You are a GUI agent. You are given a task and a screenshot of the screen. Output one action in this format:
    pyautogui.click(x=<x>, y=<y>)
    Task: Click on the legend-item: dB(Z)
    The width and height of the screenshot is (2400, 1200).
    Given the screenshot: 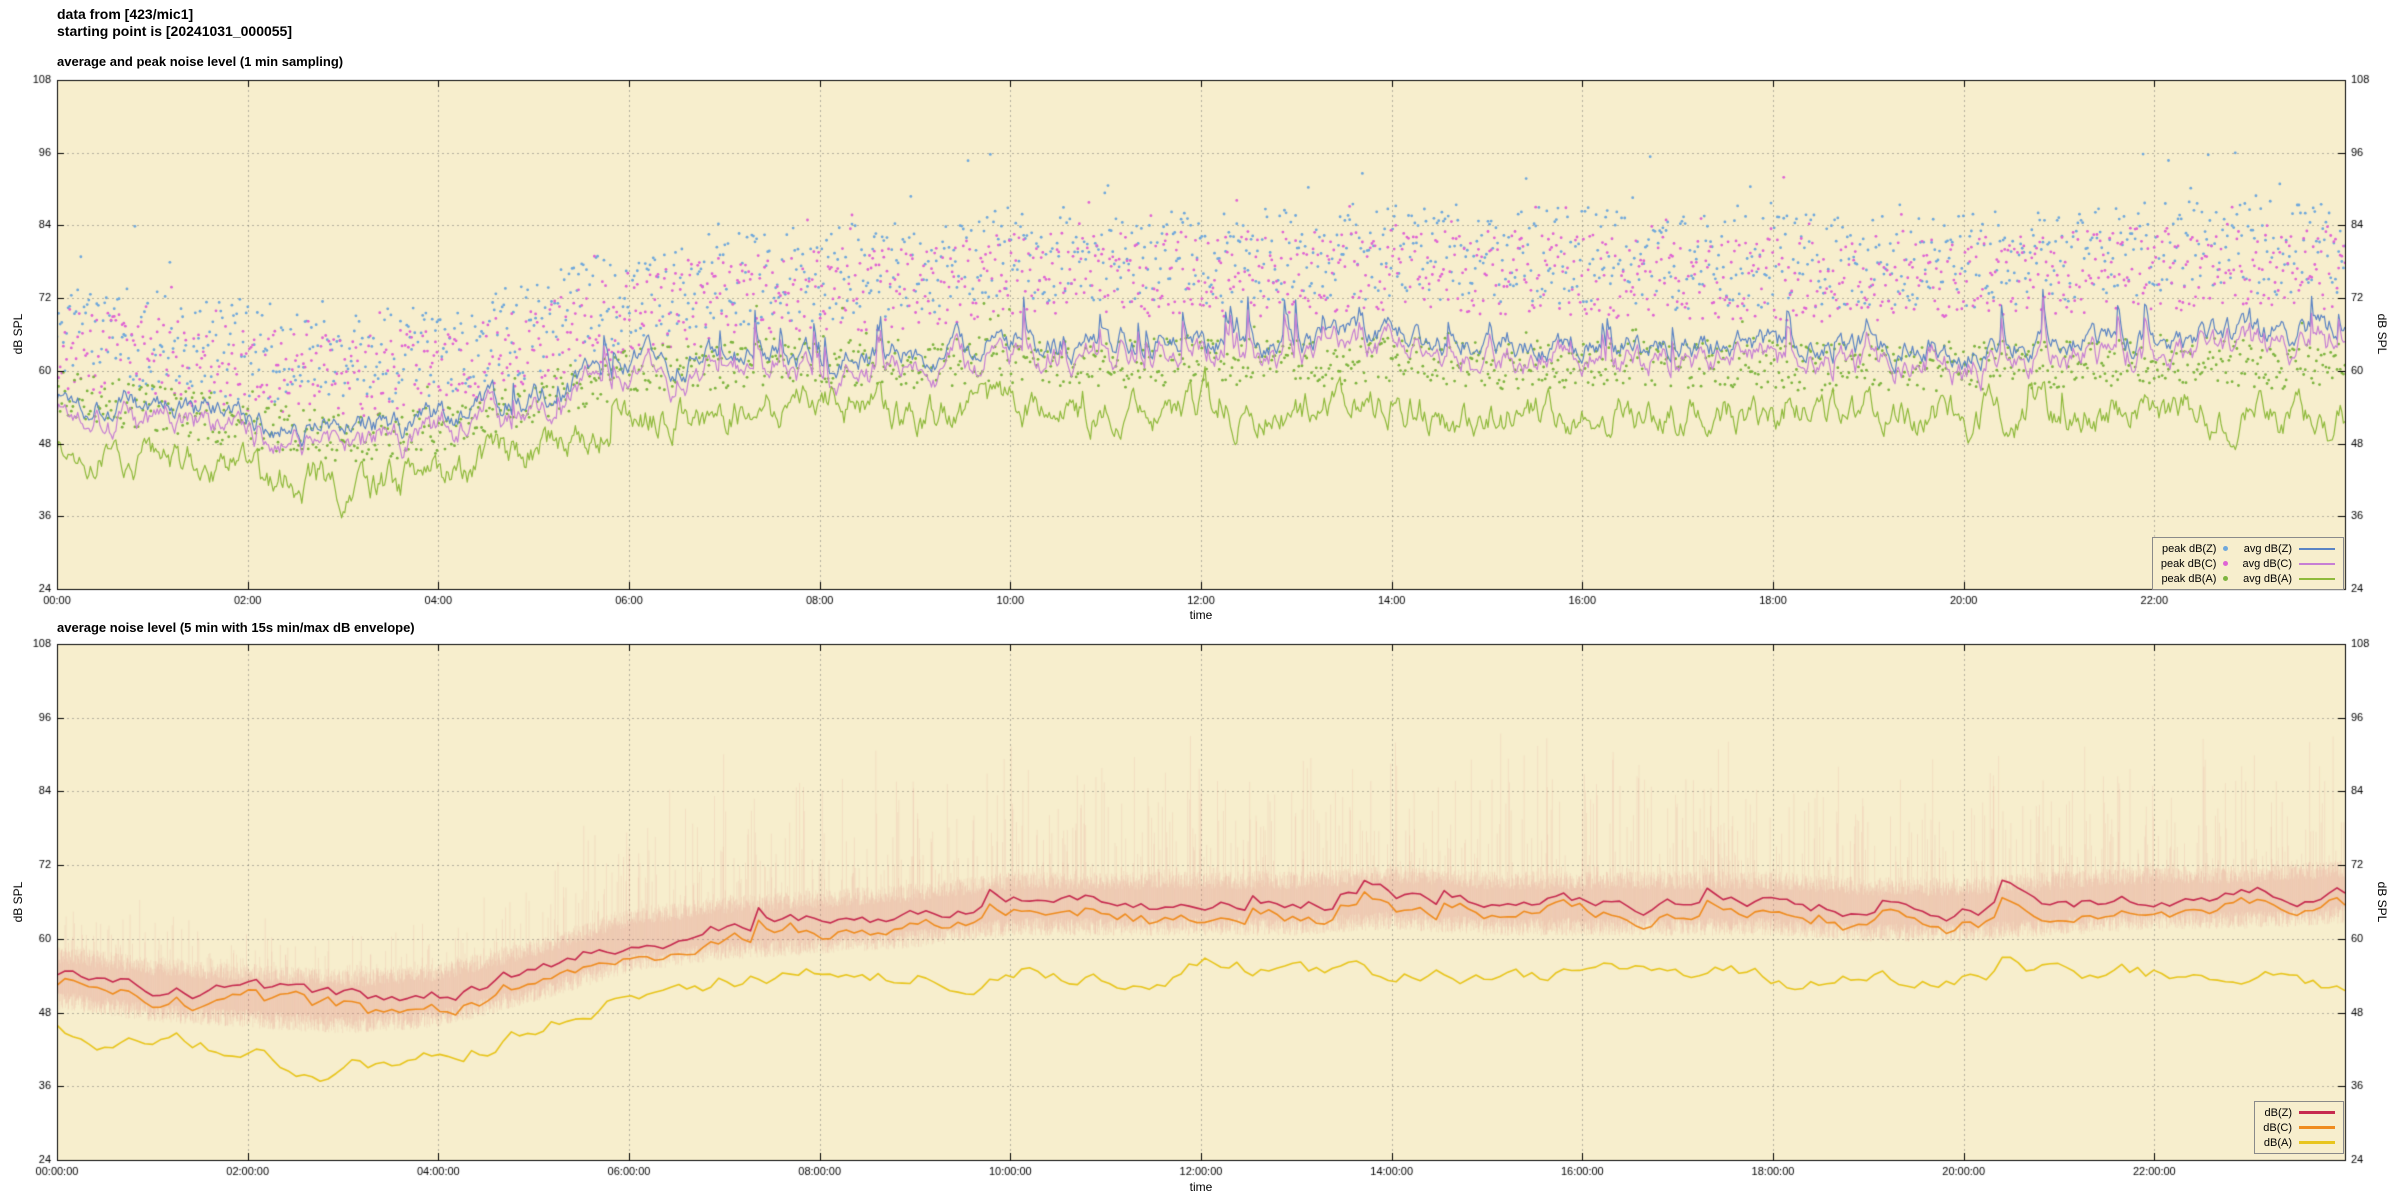 What is the action you would take?
    pyautogui.click(x=2299, y=1112)
    